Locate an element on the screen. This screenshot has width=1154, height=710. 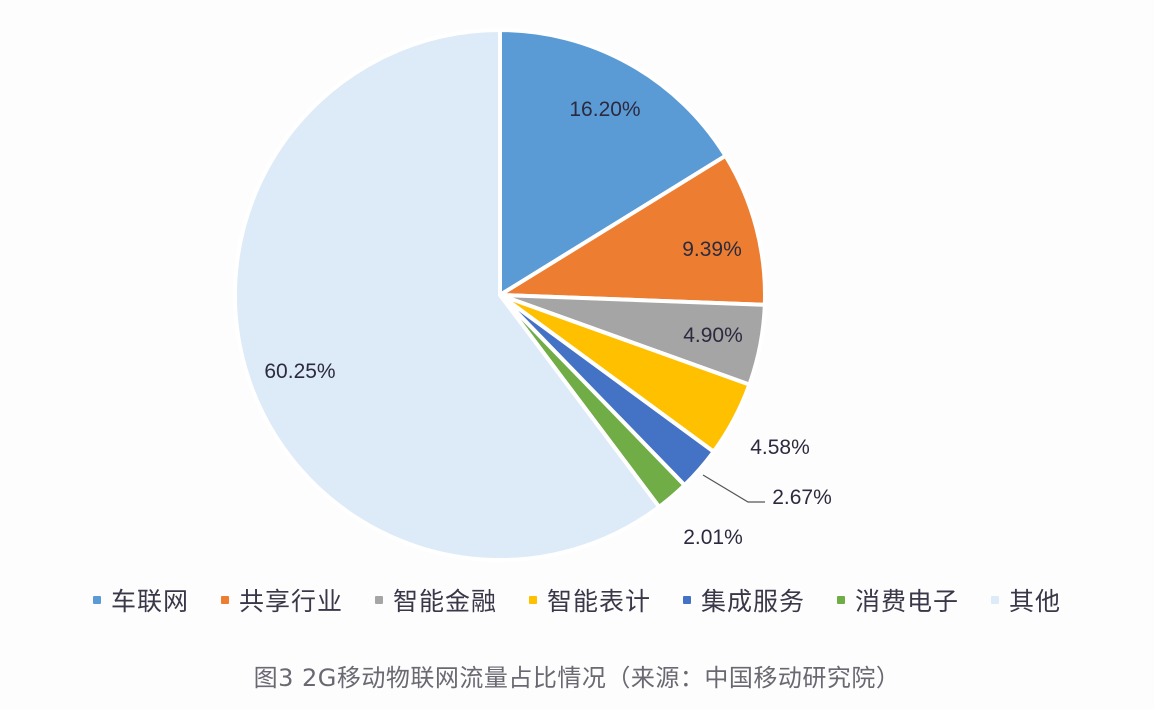
data-label-smart-finance: 4.90% is located at coordinates (713, 335).